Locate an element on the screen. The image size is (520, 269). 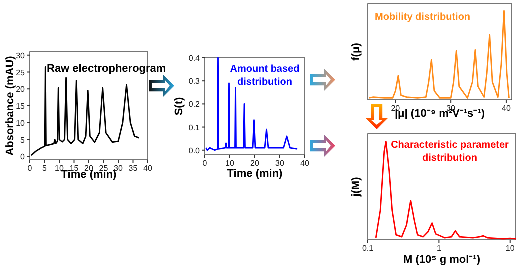
y-axis-title: Absorbance (mAU) is located at coordinates (10, 106).